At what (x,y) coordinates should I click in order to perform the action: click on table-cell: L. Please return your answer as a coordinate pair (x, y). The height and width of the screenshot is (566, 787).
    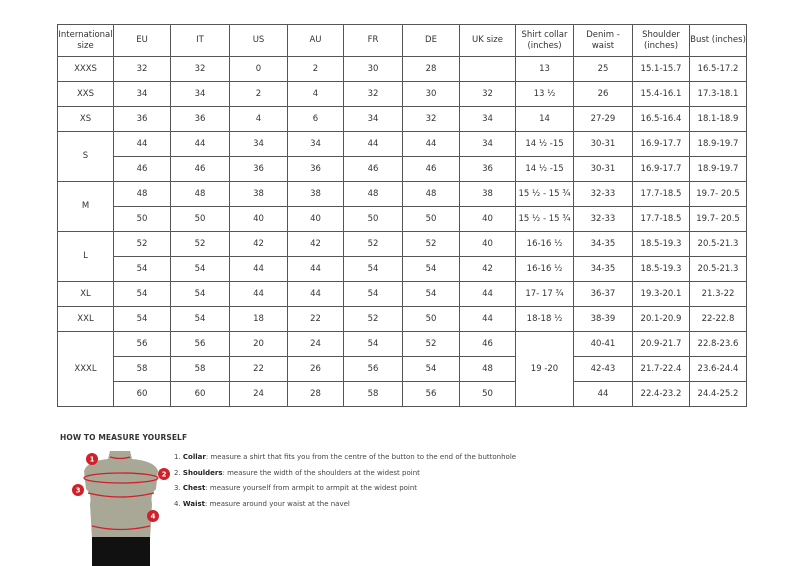
    Looking at the image, I should click on (85, 256).